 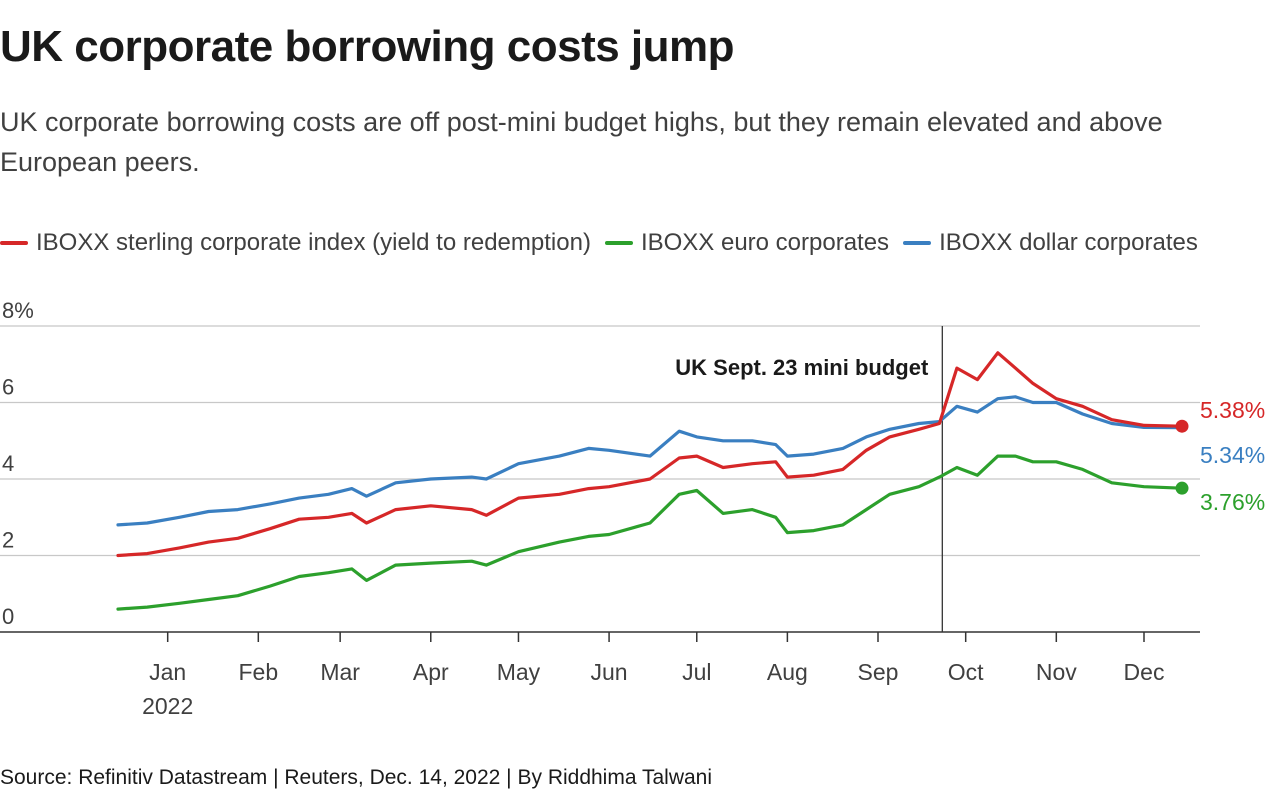 What do you see at coordinates (609, 672) in the screenshot?
I see `x-tick-label-jun: Jun` at bounding box center [609, 672].